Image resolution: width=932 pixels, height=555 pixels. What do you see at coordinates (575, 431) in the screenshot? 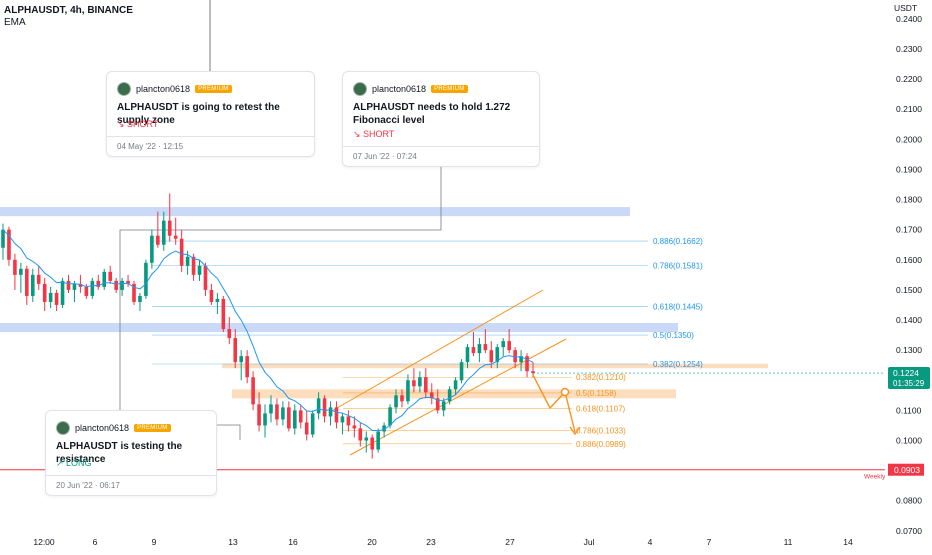
I see `projection-arrowhead` at bounding box center [575, 431].